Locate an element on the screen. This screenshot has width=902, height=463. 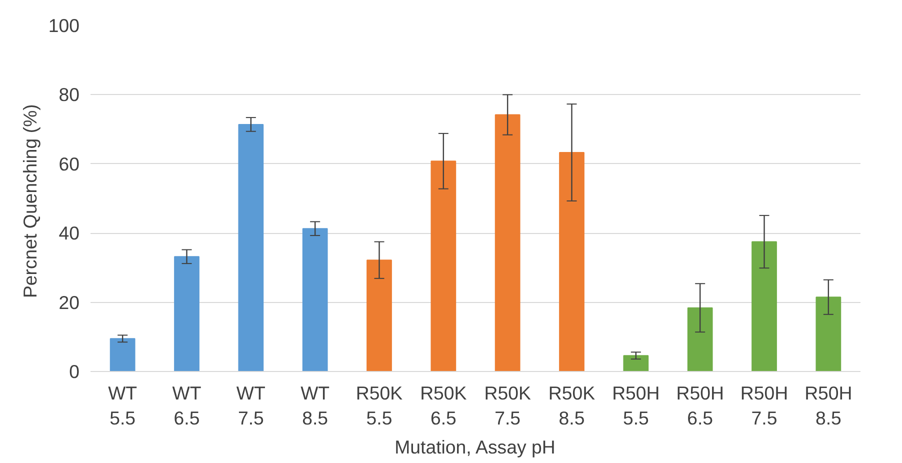
x-tick-label: WT 7.5 is located at coordinates (251, 405).